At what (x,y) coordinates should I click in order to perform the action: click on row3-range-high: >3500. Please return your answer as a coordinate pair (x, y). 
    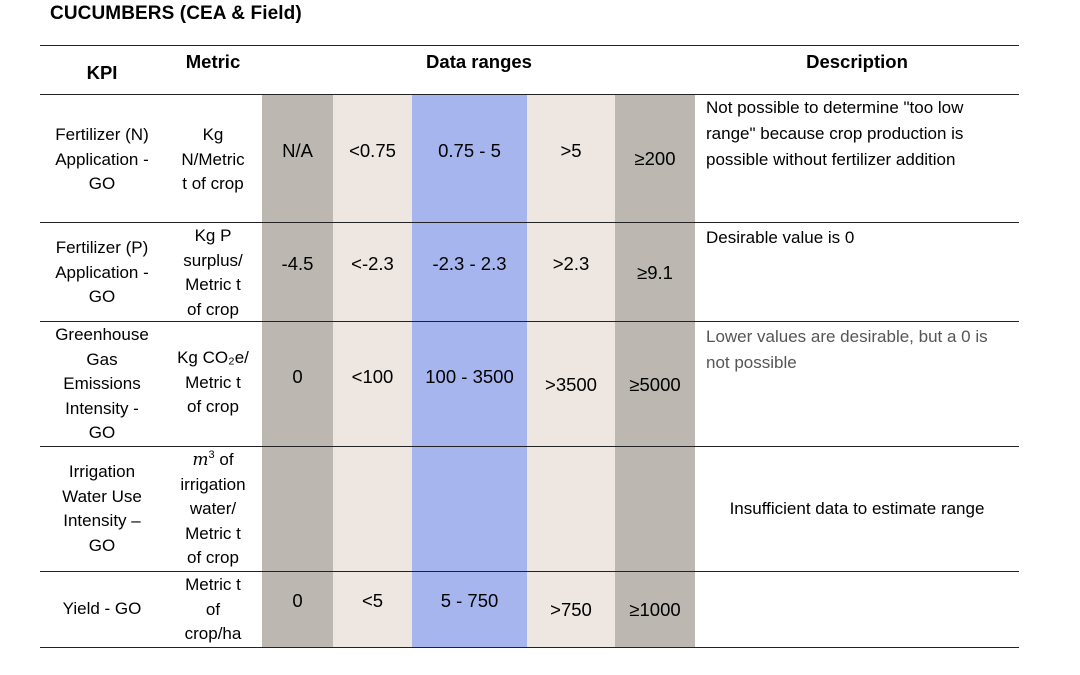
    Looking at the image, I should click on (571, 384).